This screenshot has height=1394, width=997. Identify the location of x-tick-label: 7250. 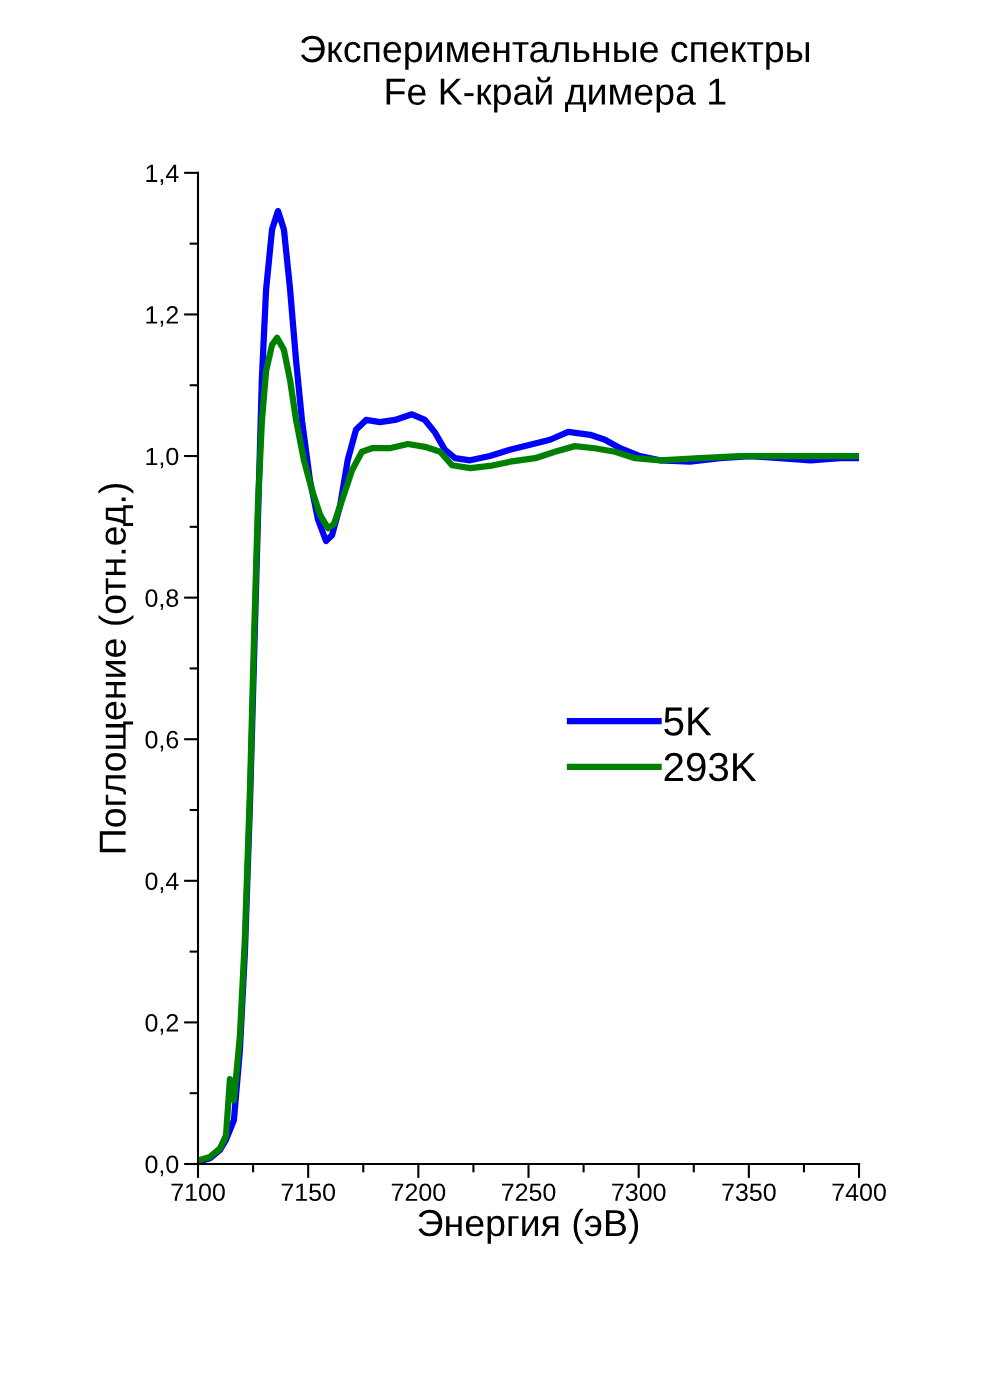
(528, 1192).